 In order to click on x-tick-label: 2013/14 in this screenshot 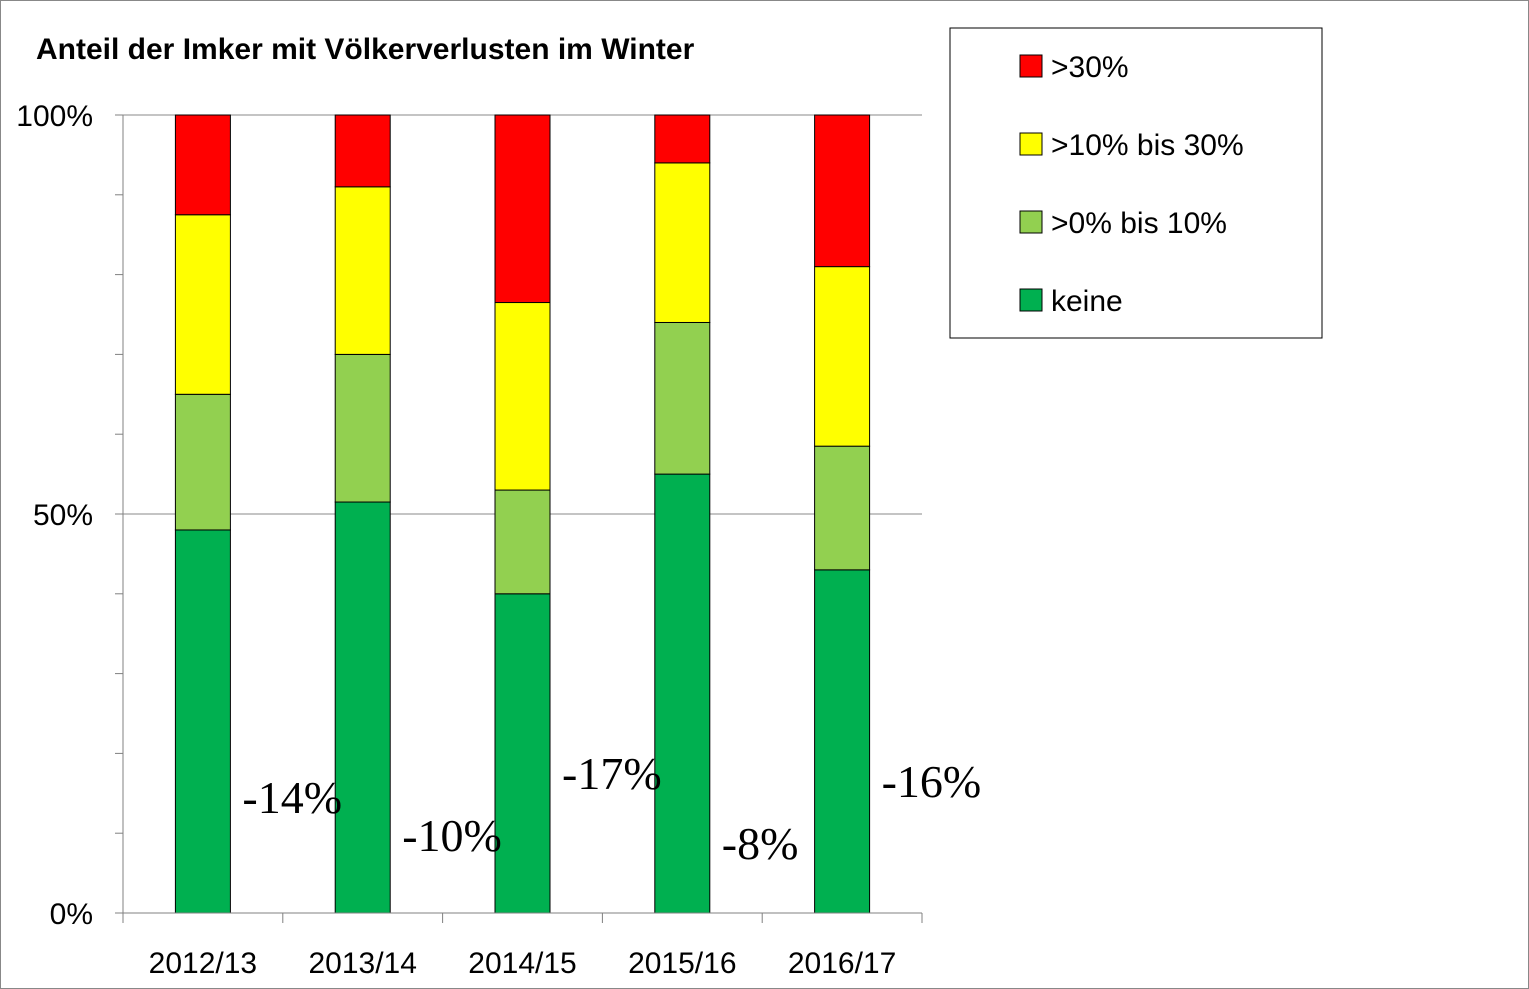, I will do `click(362, 963)`.